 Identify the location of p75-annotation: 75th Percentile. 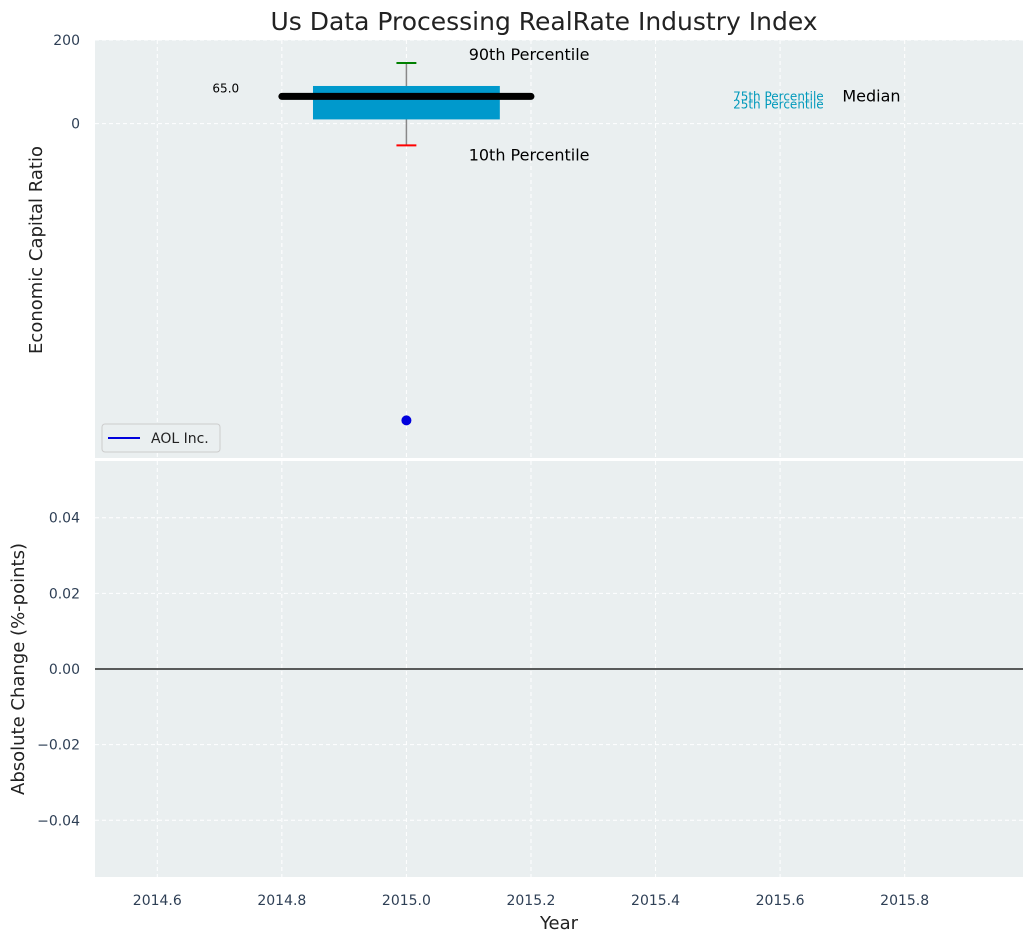
(778, 96).